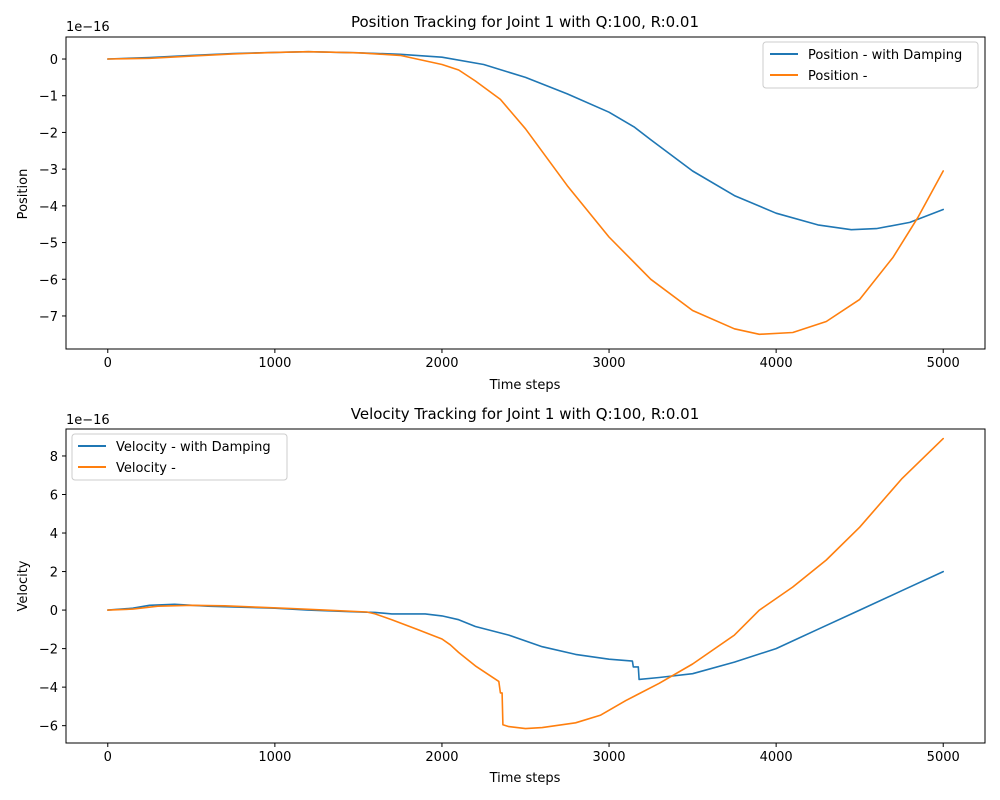 Image resolution: width=1000 pixels, height=800 pixels. Describe the element at coordinates (48, 650) in the screenshot. I see `velocity-ytick-label: −2` at that location.